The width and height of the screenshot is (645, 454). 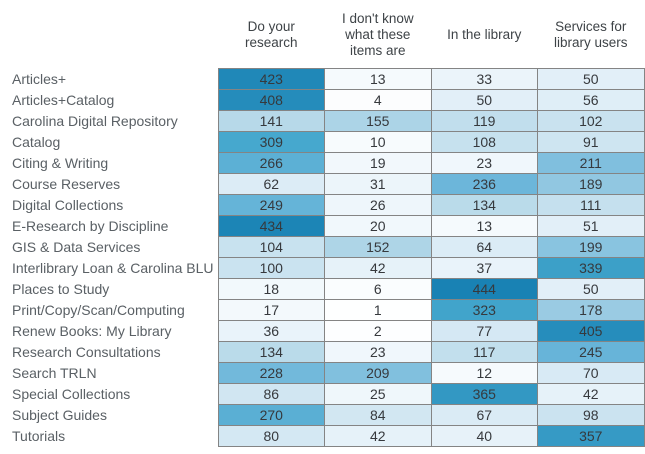 I want to click on column-header: Do your research, so click(x=271, y=34).